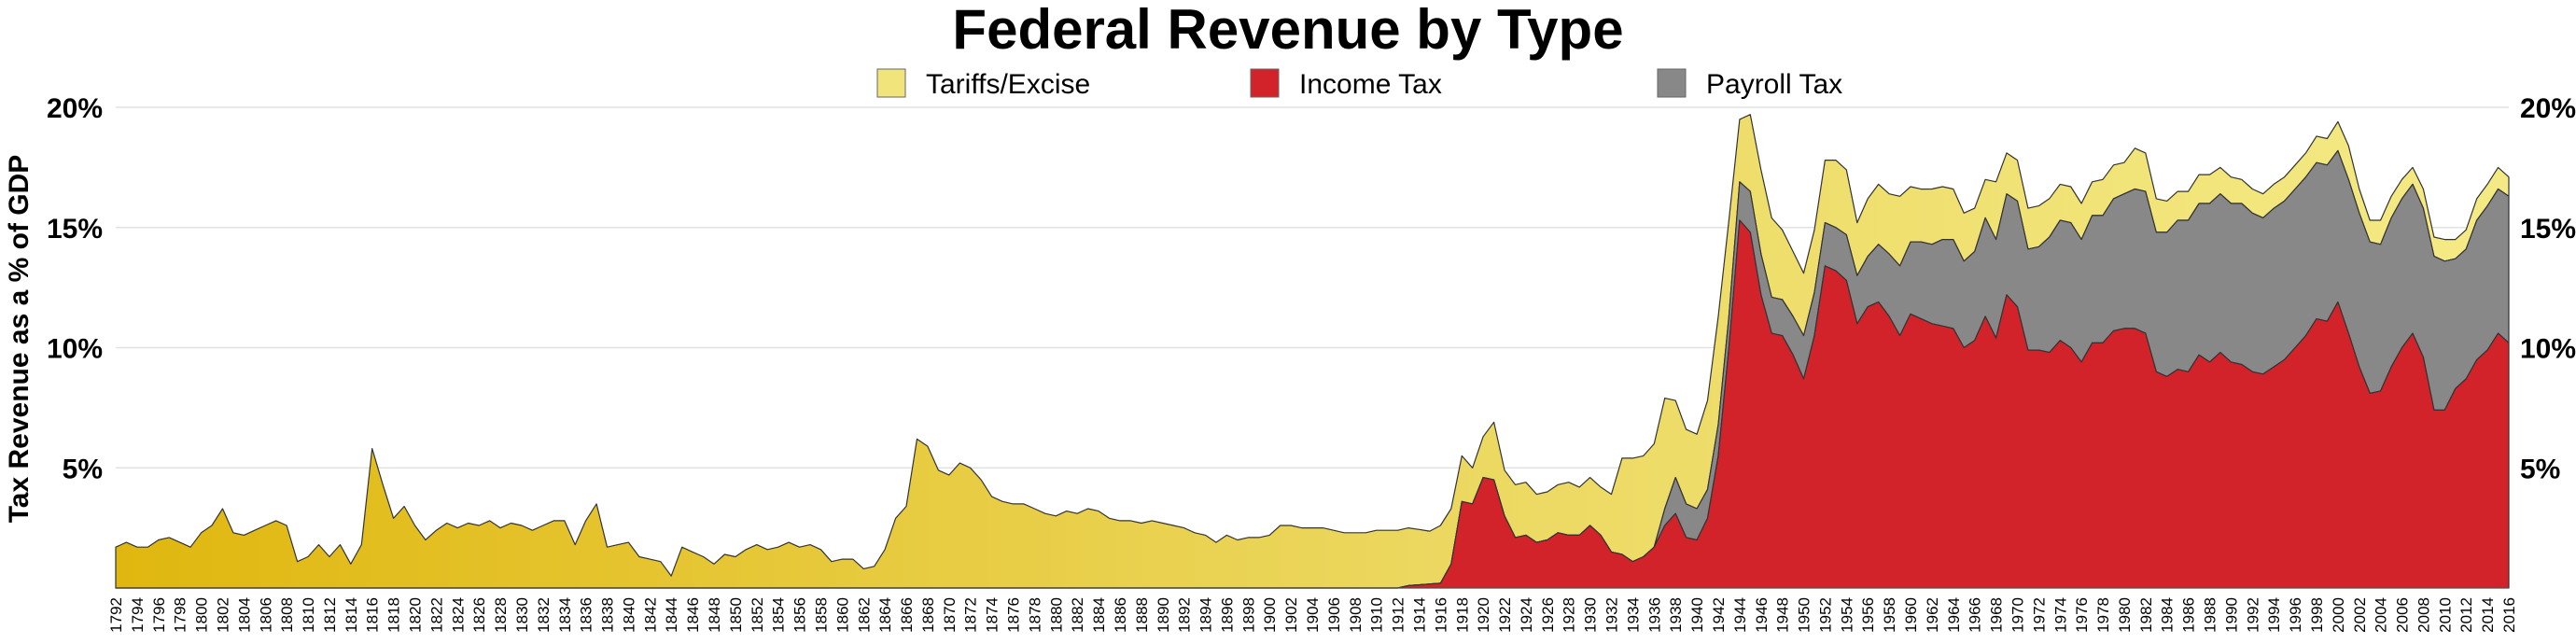  What do you see at coordinates (586, 615) in the screenshot?
I see `x-tick-label-1836: 1836` at bounding box center [586, 615].